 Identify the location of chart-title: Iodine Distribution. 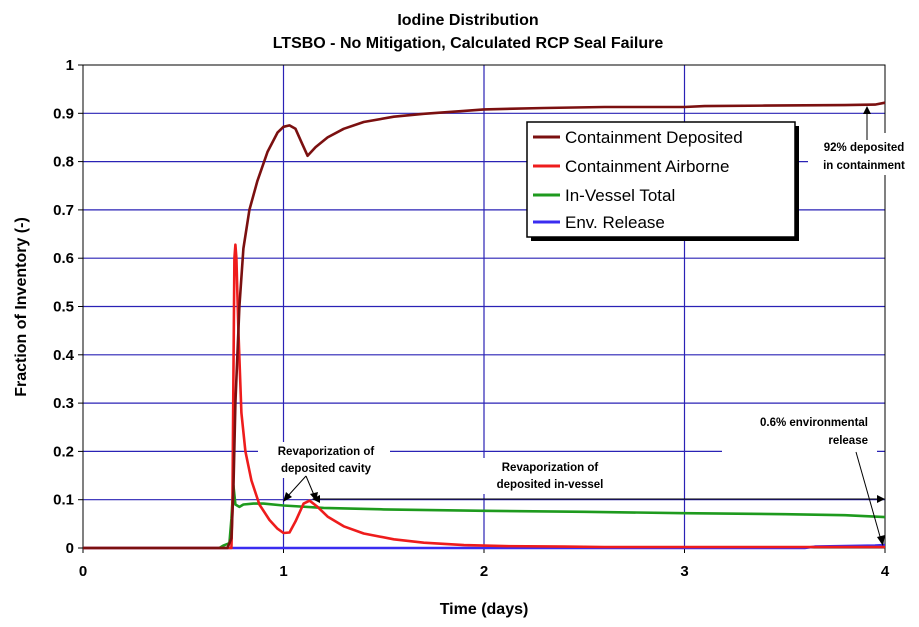
(467, 20).